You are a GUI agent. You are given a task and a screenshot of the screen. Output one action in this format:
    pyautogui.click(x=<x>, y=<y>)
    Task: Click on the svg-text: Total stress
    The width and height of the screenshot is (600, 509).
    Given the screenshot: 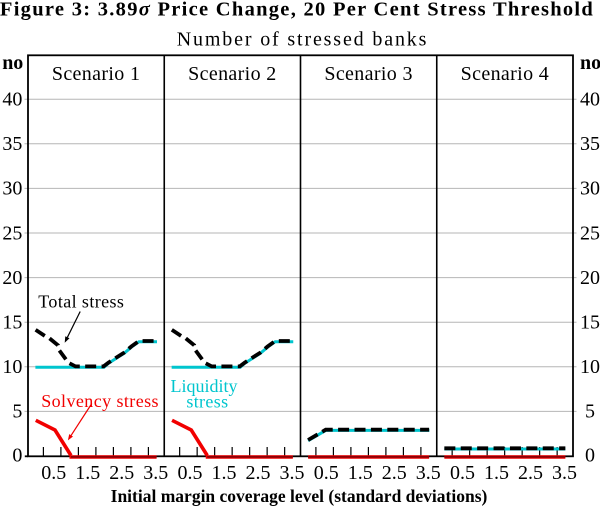 What is the action you would take?
    pyautogui.click(x=81, y=302)
    